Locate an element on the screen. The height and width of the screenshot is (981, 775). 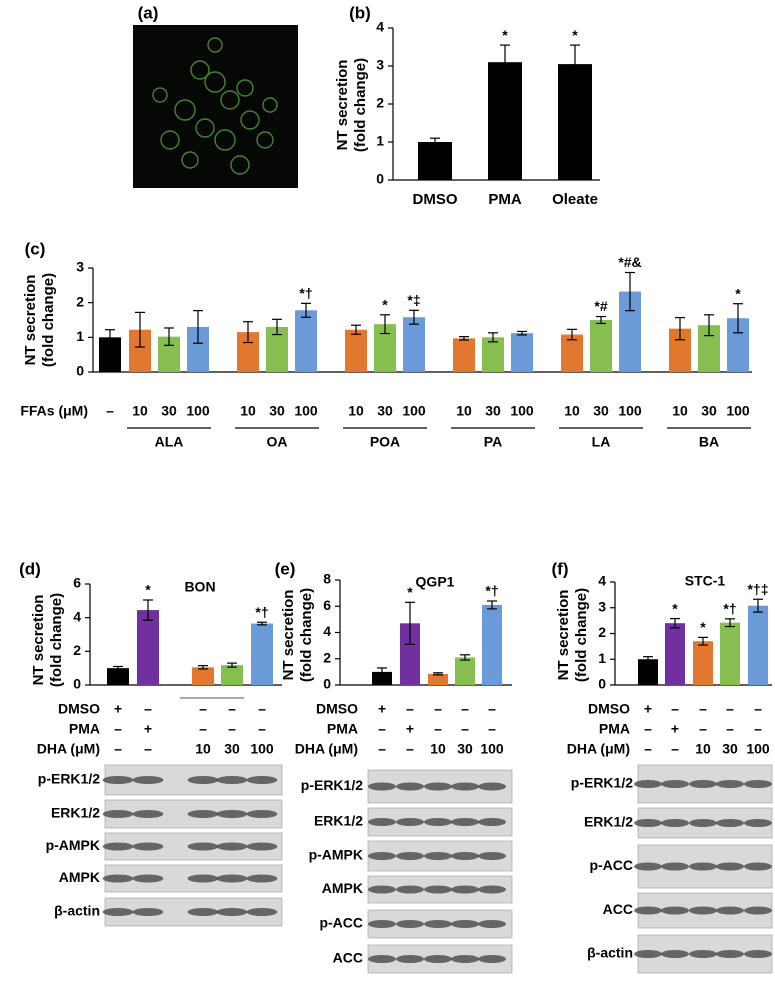
treatment-value: + is located at coordinates (118, 709).